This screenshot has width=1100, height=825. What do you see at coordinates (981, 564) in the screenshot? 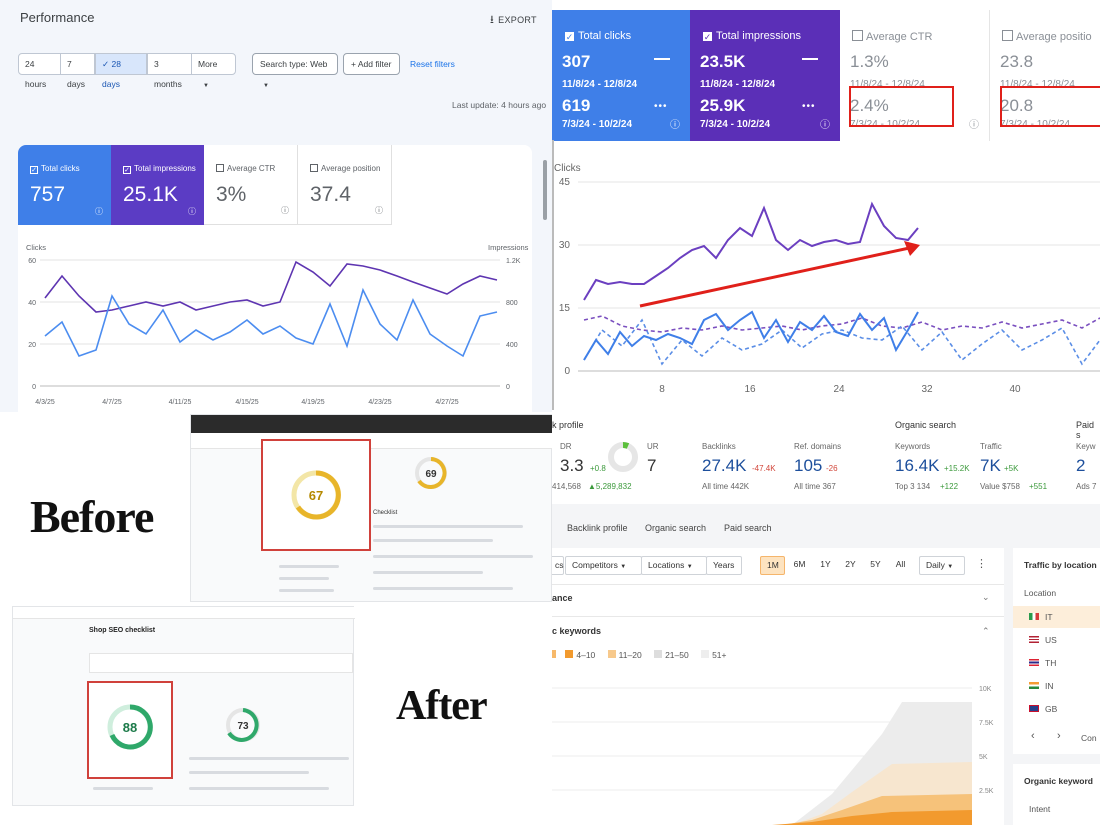
I see `more-options-icon: ⋮` at bounding box center [981, 564].